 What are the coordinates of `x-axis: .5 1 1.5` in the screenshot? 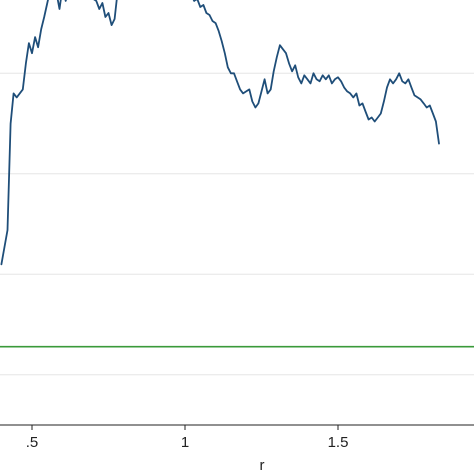 It's located at (237, 437).